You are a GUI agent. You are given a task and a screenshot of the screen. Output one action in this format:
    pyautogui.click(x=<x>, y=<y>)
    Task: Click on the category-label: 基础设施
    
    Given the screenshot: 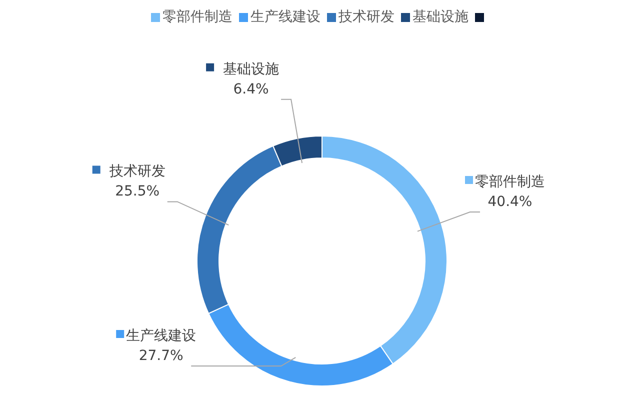 What is the action you would take?
    pyautogui.click(x=440, y=17)
    